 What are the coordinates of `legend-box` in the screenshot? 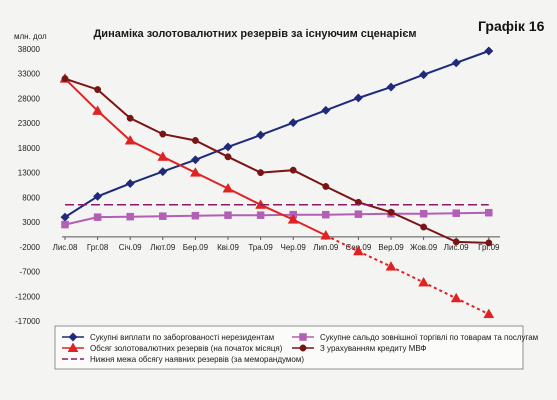 It's located at (289, 347).